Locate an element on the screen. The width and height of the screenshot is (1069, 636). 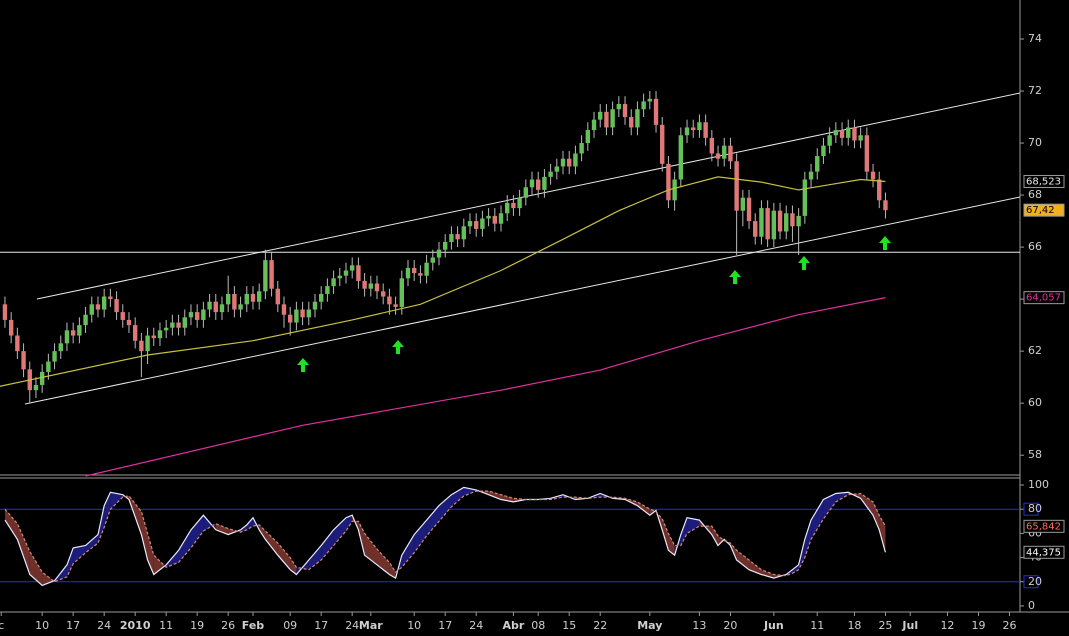
x-tick-label: Jun is located at coordinates (773, 625).